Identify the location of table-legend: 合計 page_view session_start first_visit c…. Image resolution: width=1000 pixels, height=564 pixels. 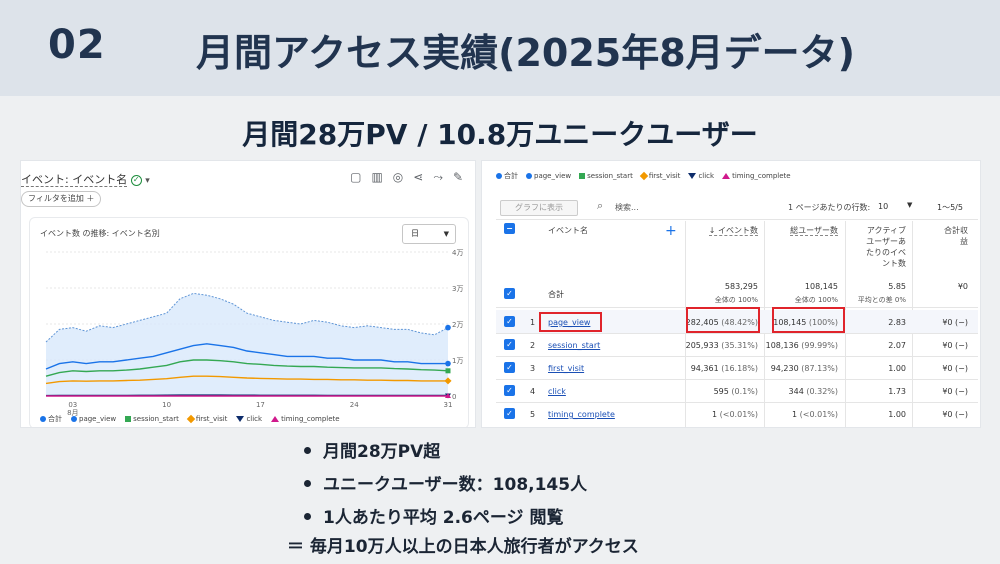
(643, 176).